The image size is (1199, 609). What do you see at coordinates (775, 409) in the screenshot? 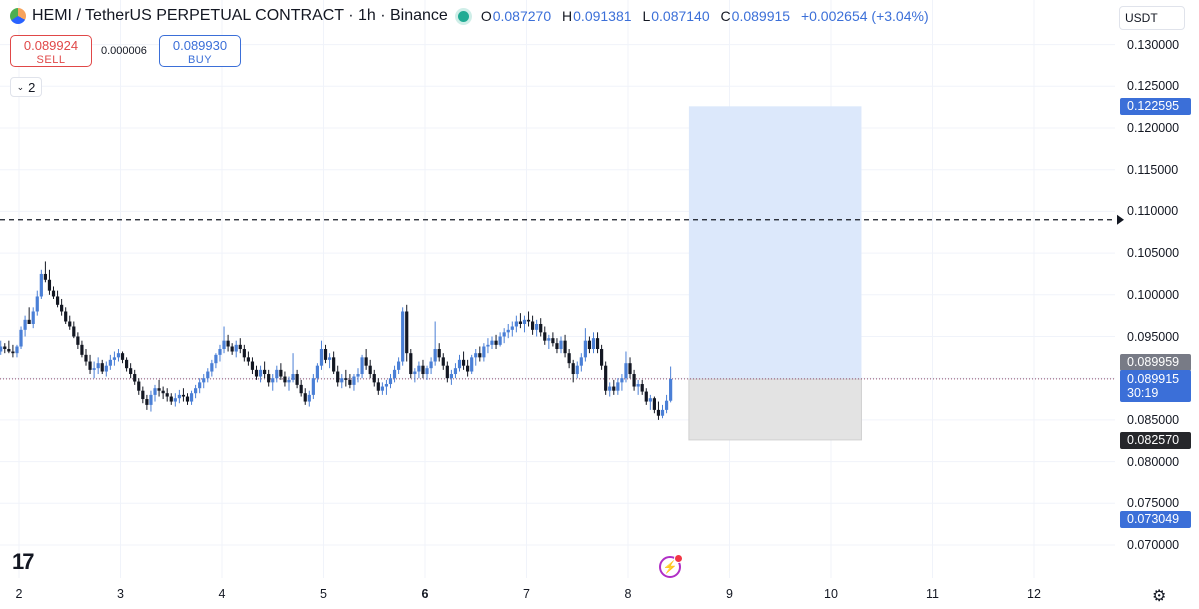
I see `long-position-loss-zone` at bounding box center [775, 409].